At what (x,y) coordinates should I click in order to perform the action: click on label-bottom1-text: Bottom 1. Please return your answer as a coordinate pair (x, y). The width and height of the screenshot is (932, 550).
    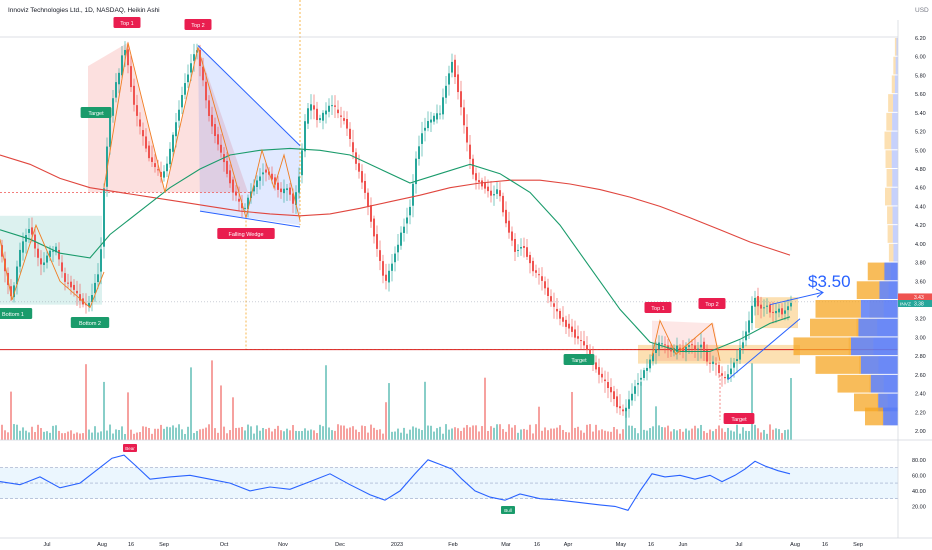
    Looking at the image, I should click on (13, 315).